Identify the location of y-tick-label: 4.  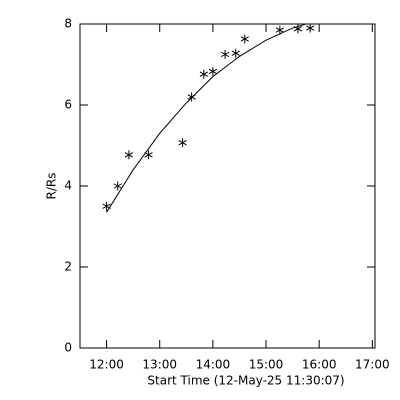
(68, 186).